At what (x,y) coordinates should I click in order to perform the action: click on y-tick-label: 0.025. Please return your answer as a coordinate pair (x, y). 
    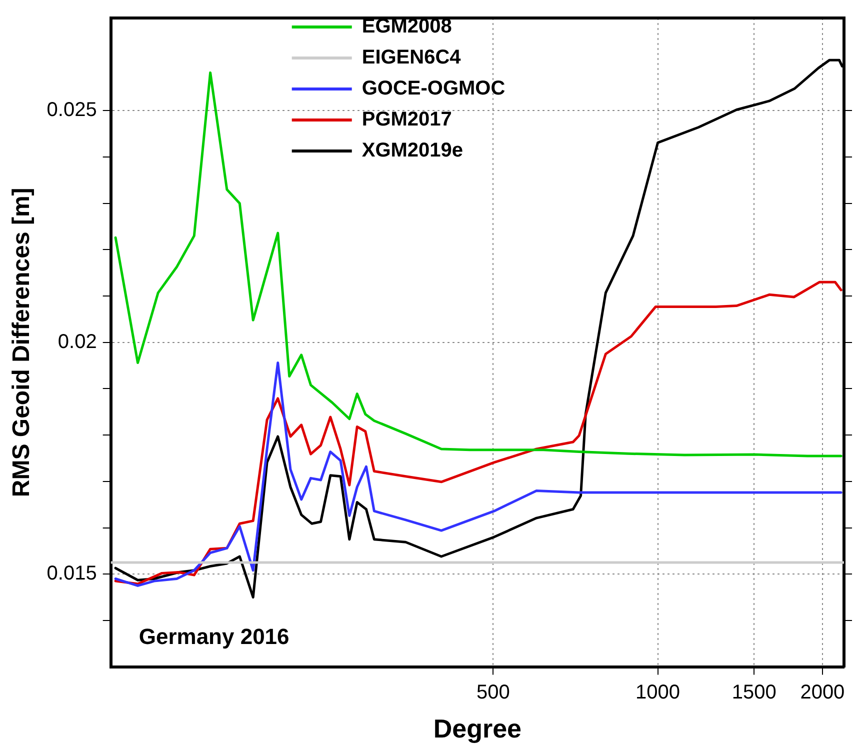
    Looking at the image, I should click on (71, 110).